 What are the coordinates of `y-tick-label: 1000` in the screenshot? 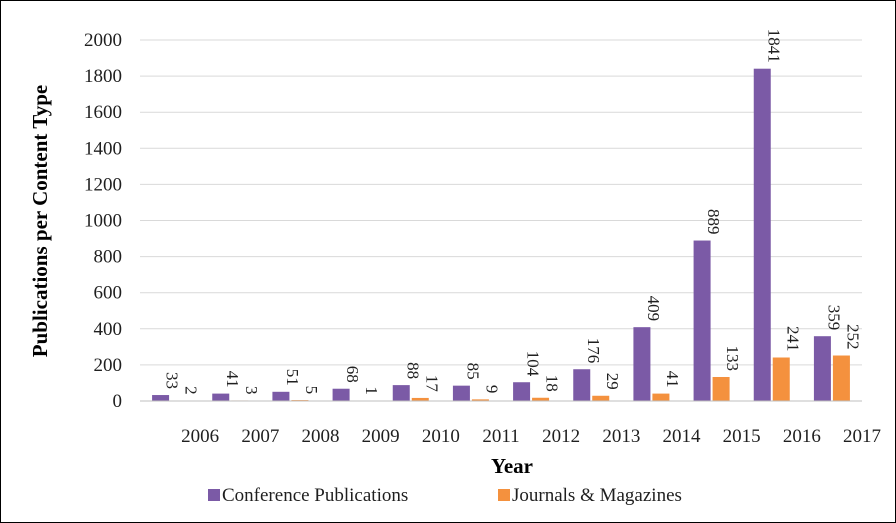 It's located at (103, 221).